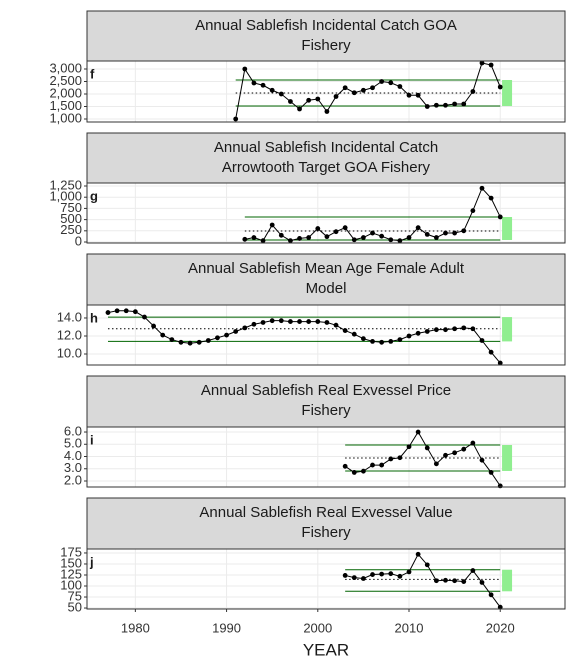 The width and height of the screenshot is (576, 672). Describe the element at coordinates (71, 551) in the screenshot. I see `y-tick-label: 175` at that location.